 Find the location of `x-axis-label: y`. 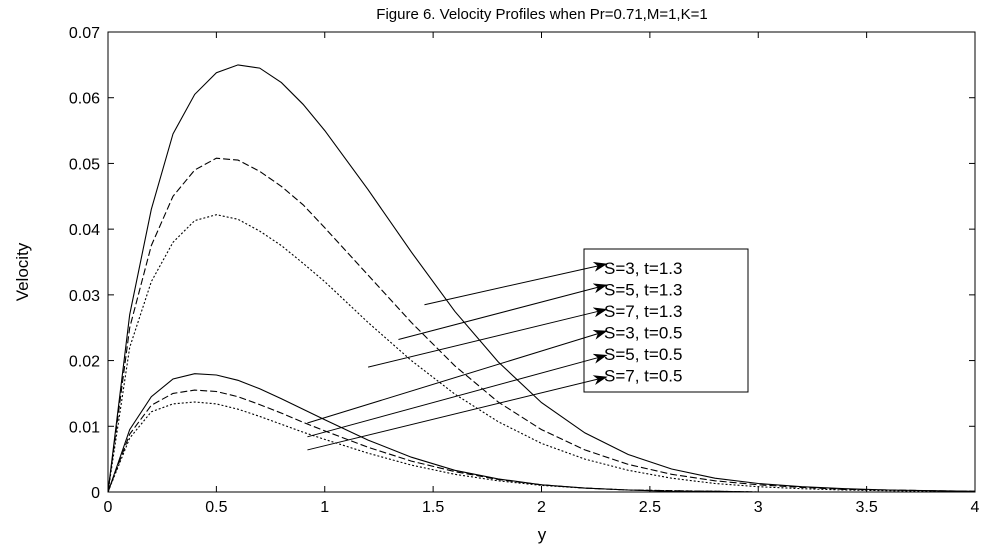

x-axis-label: y is located at coordinates (542, 534).